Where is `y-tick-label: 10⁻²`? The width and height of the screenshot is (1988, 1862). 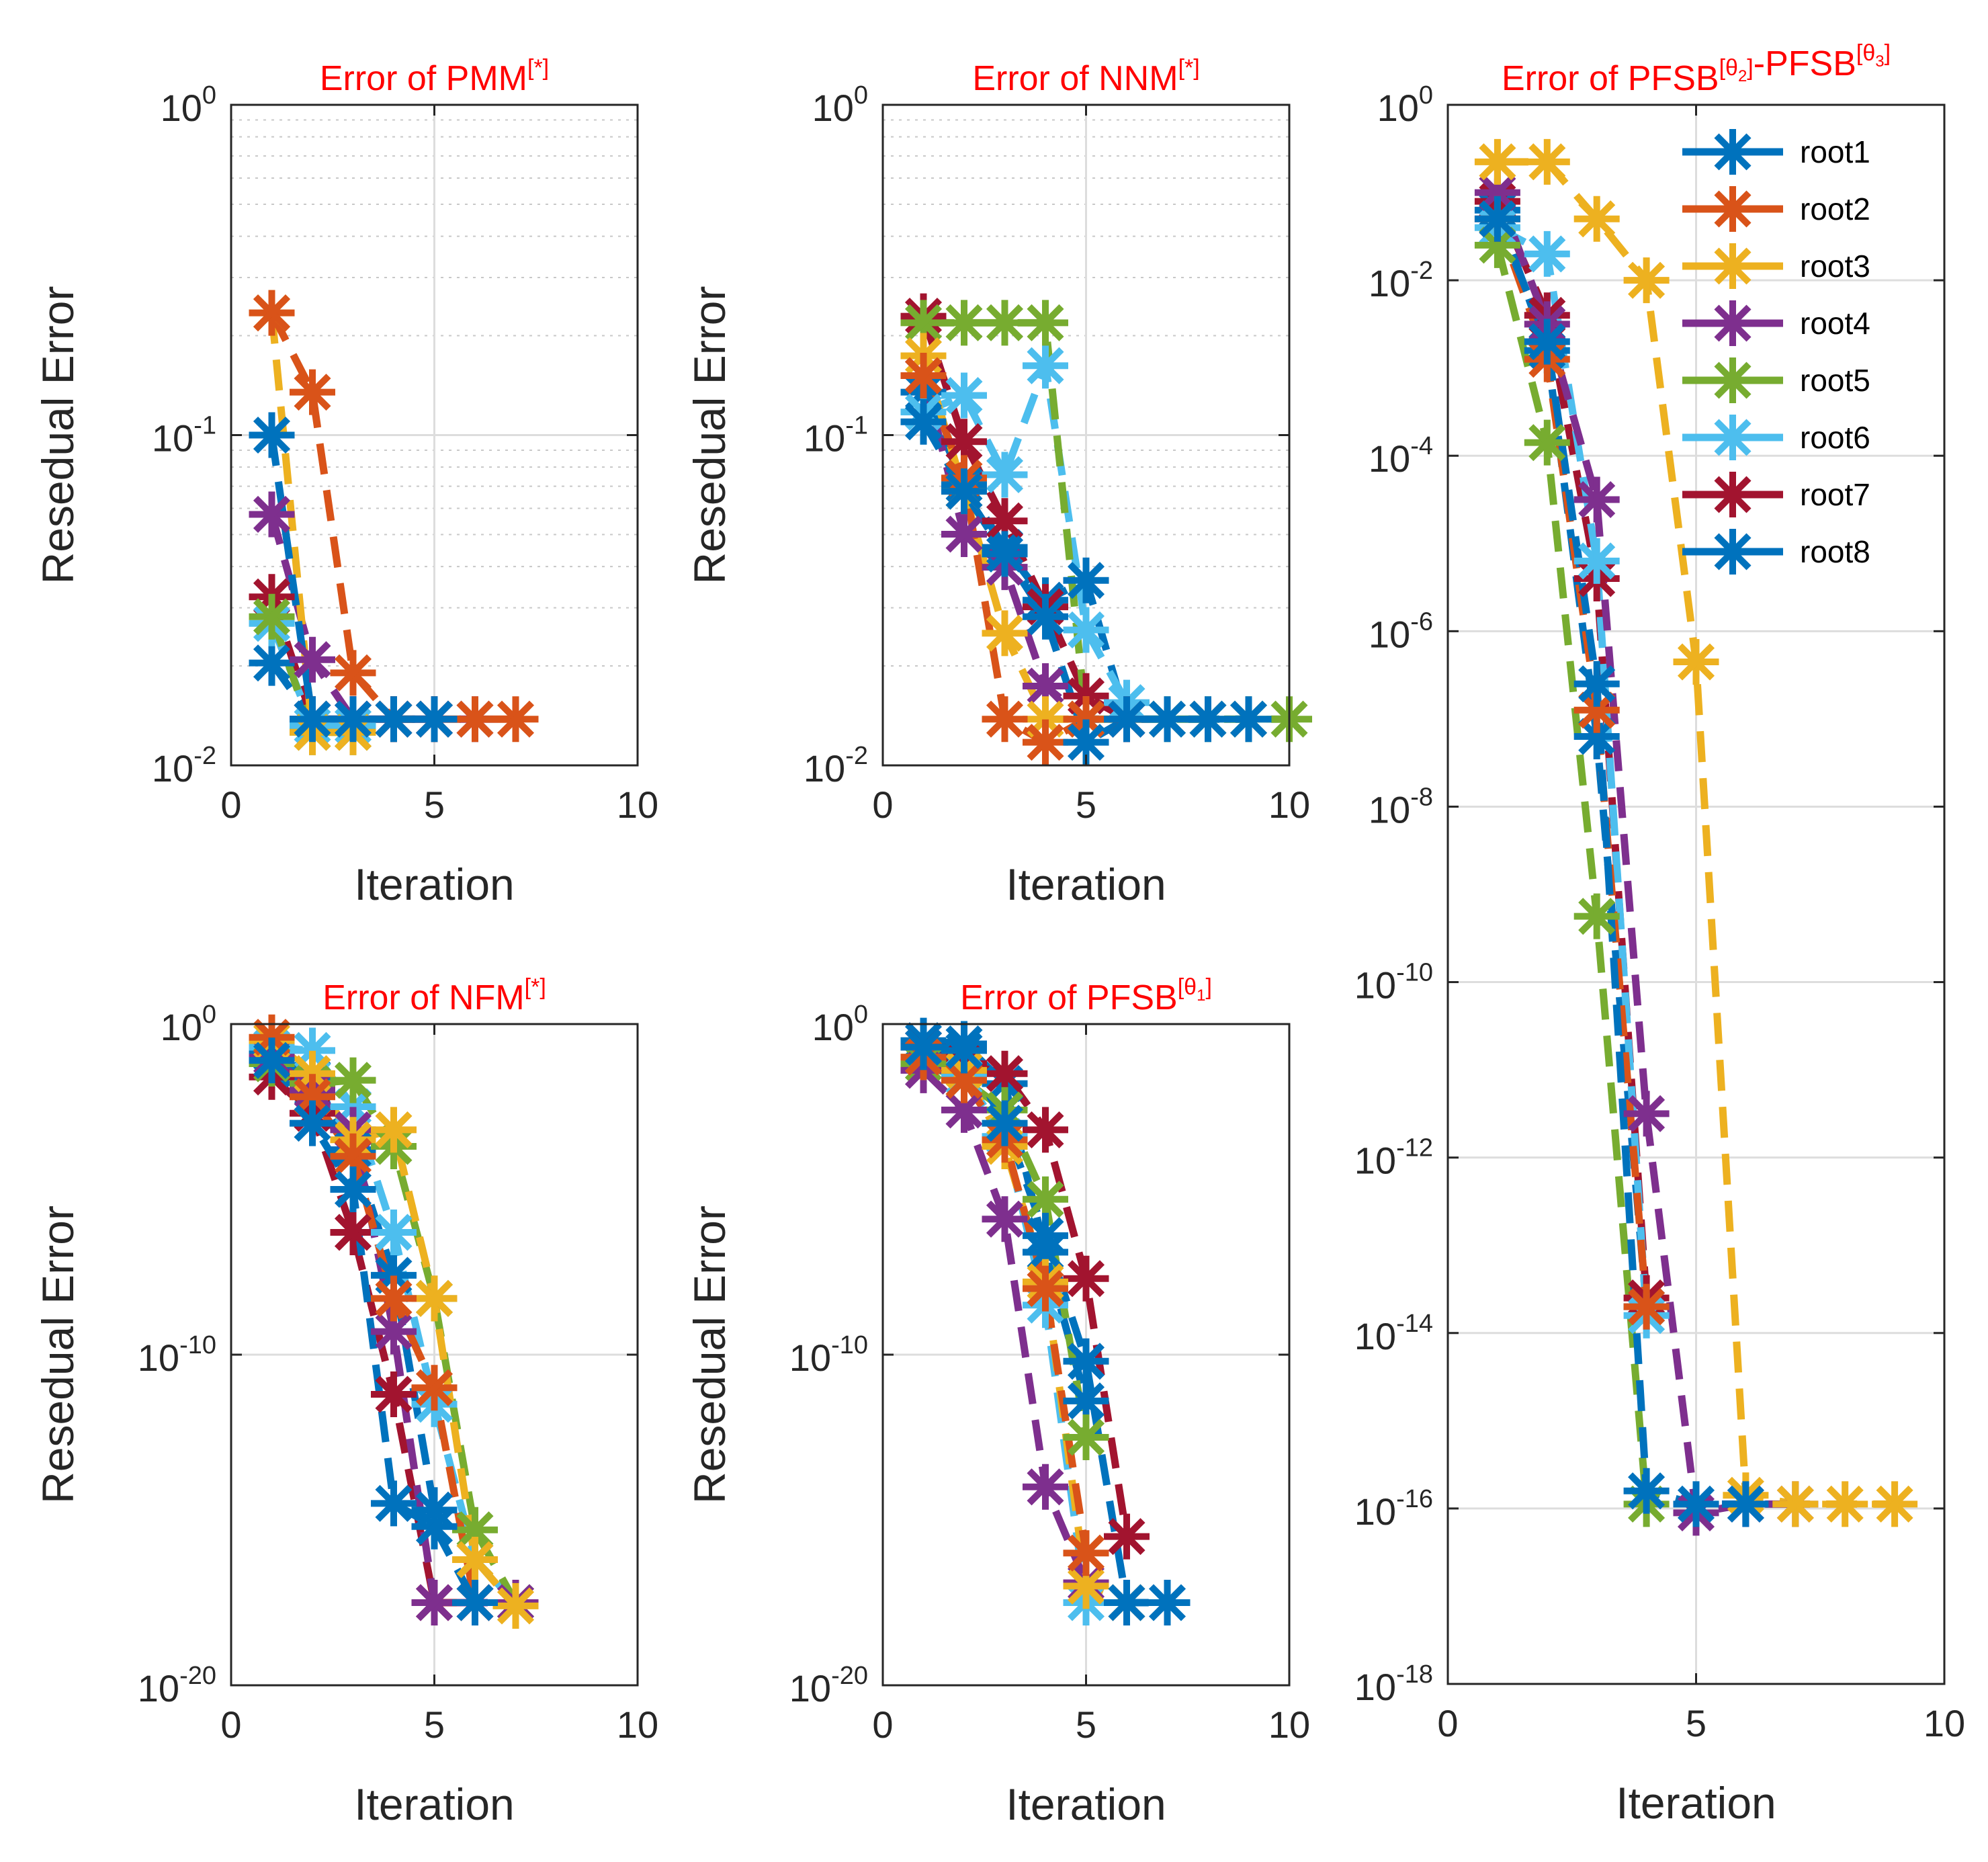
y-tick-label: 10⁻² is located at coordinates (836, 766).